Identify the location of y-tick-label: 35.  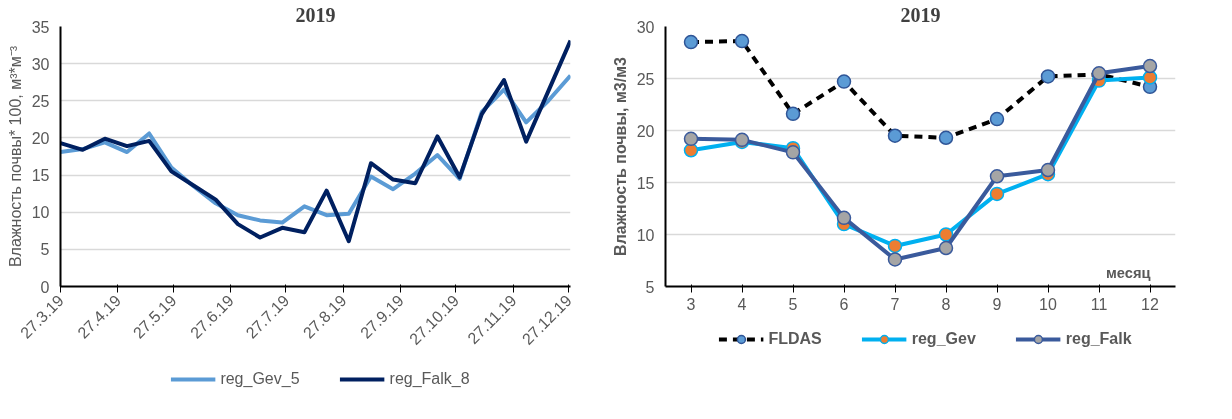
(40, 27).